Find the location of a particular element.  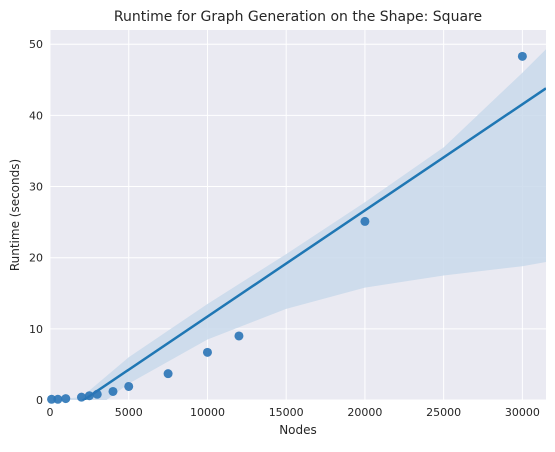

x-tick-label: 25000 is located at coordinates (443, 412).